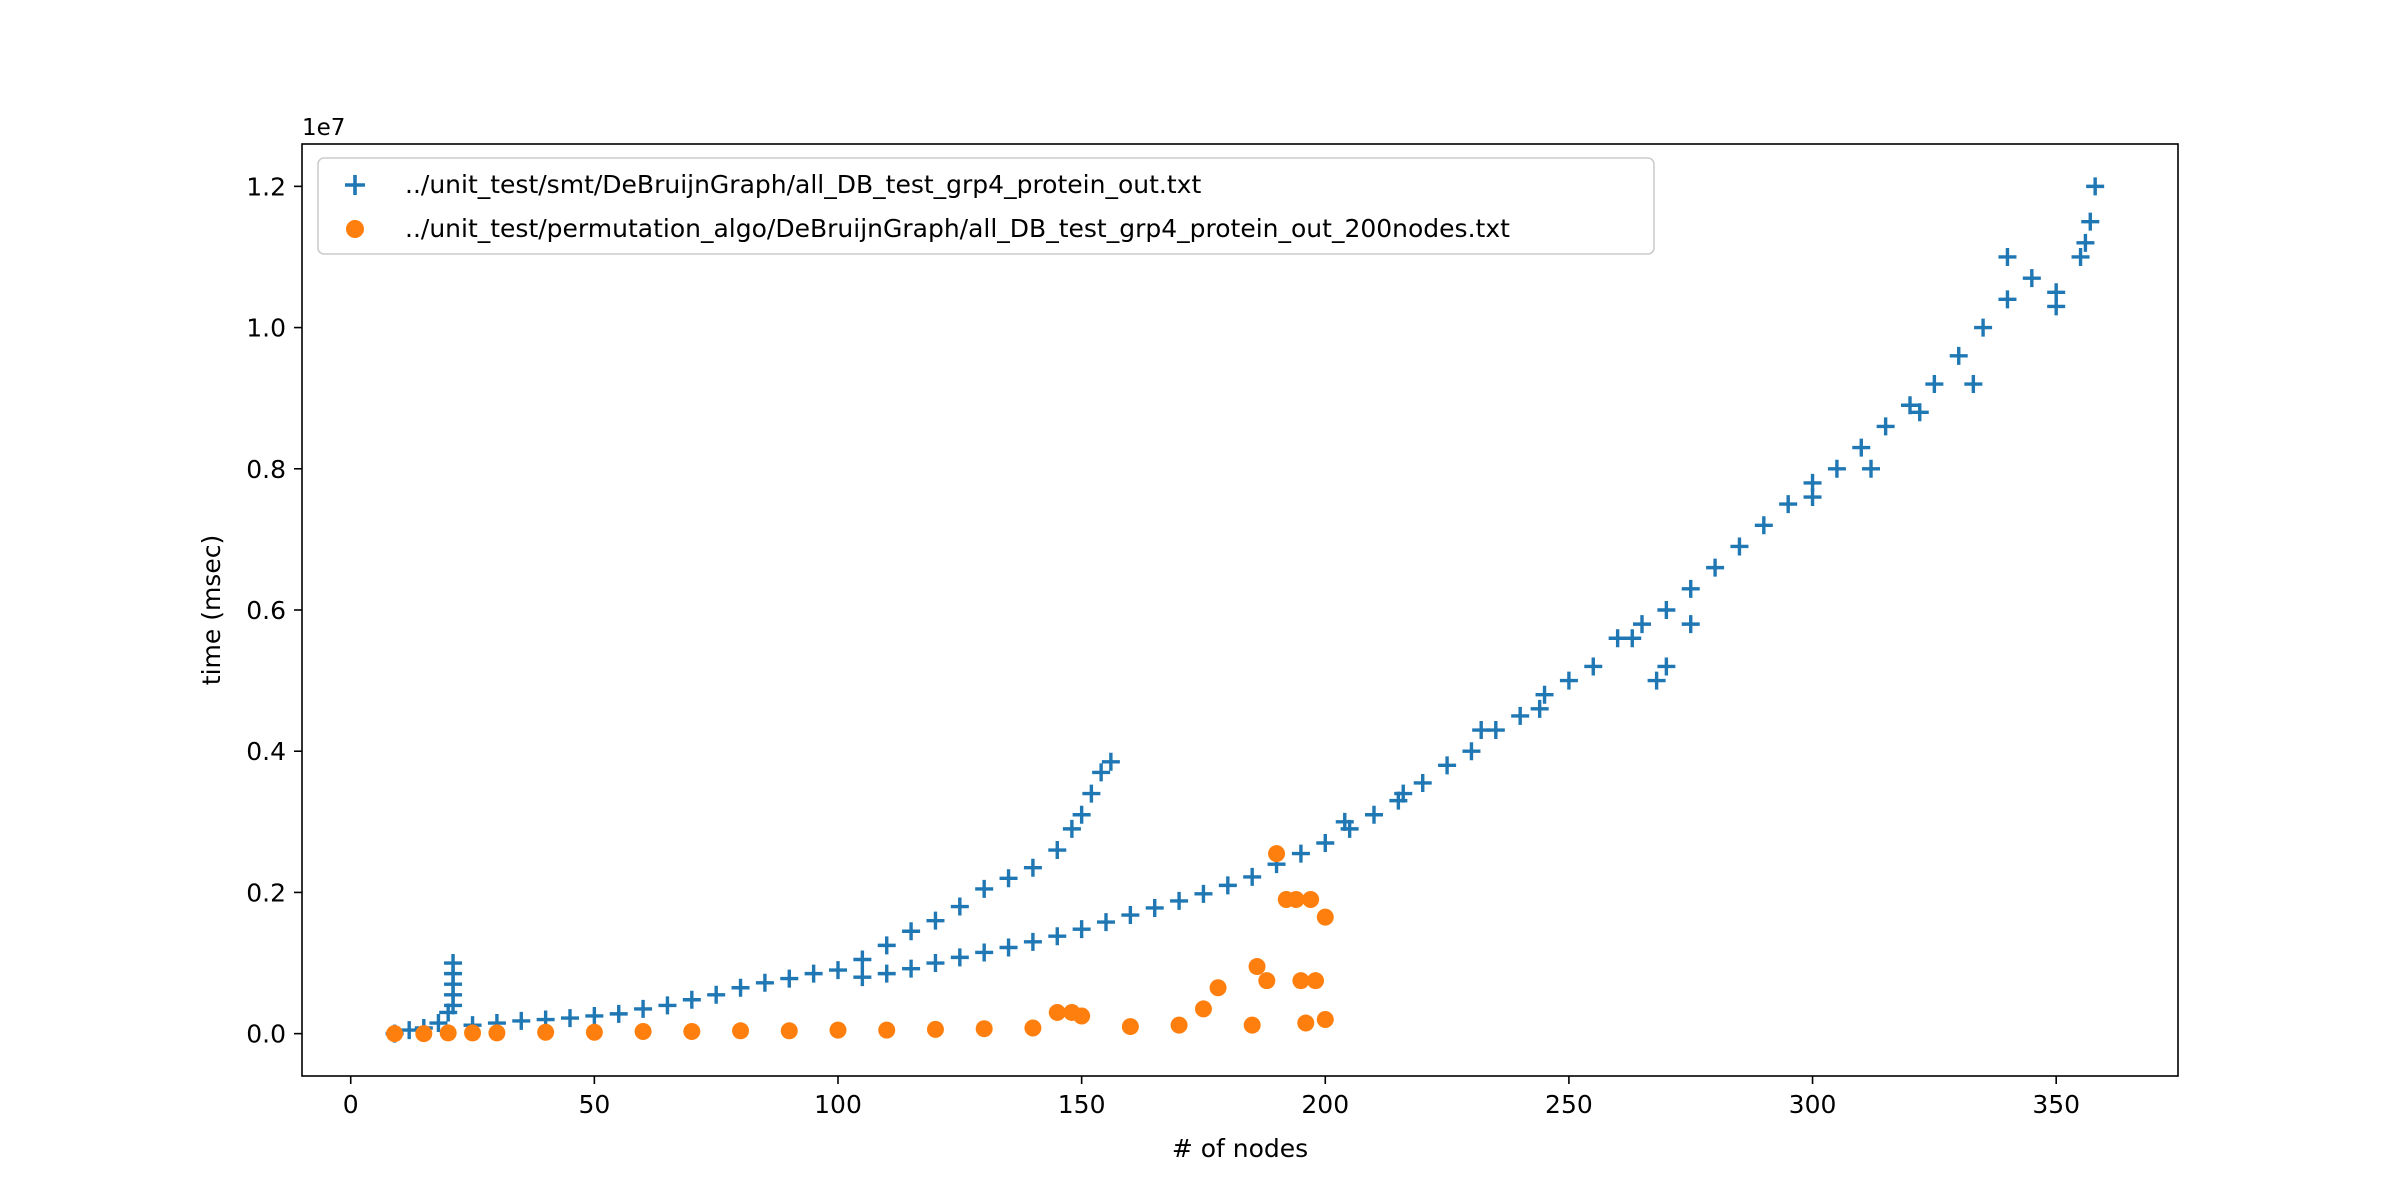  I want to click on legend-plus-marker, so click(355, 185).